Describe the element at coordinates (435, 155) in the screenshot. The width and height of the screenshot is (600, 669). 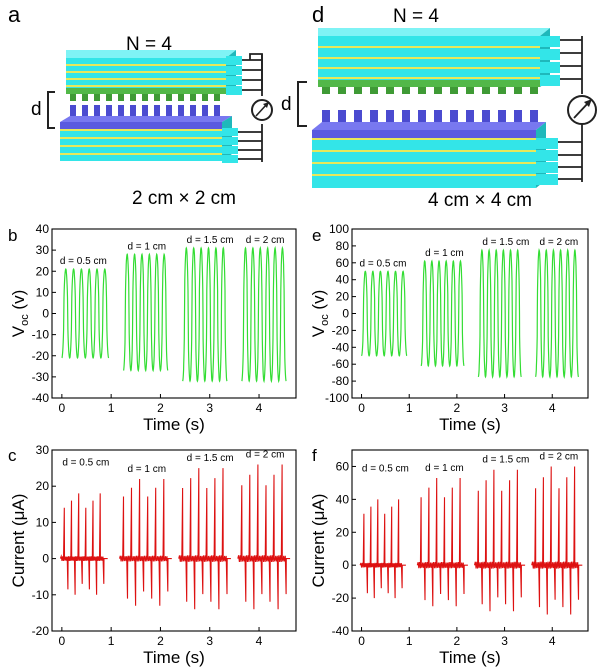
I see `device-d-lower-stack` at that location.